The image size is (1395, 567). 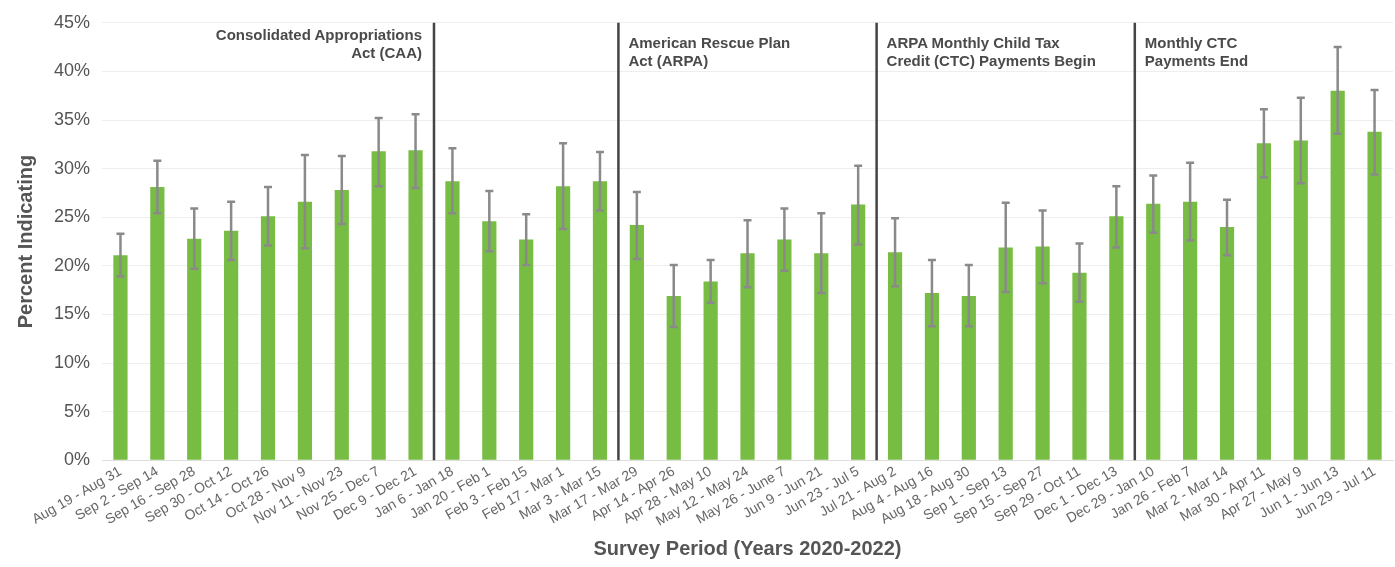 I want to click on annotation: American Rescue Plan Act (ARPA), so click(x=709, y=52).